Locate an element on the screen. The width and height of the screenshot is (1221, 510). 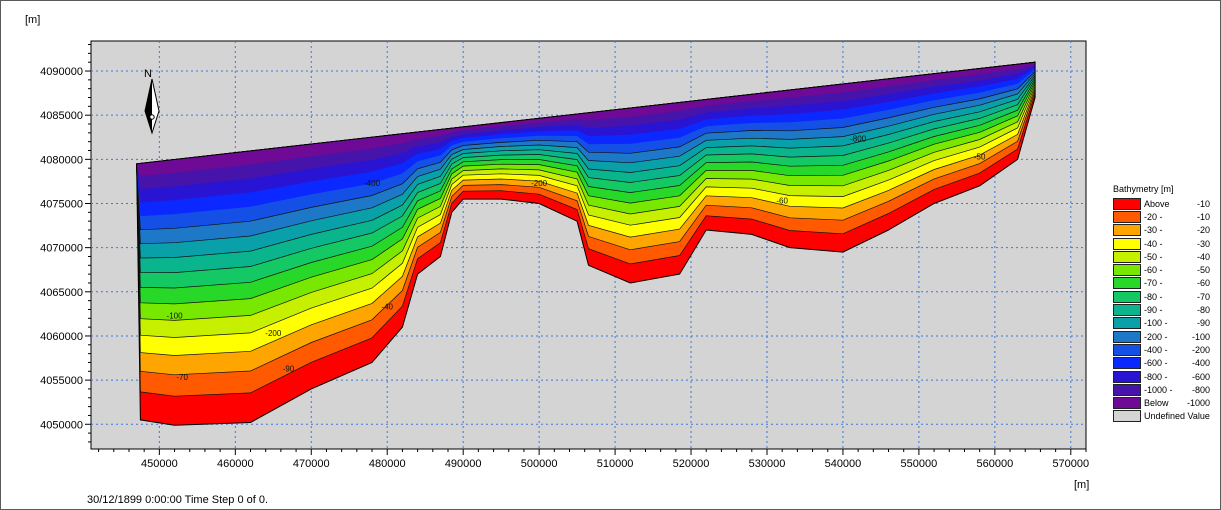
x-tick-label: 520000 is located at coordinates (691, 464).